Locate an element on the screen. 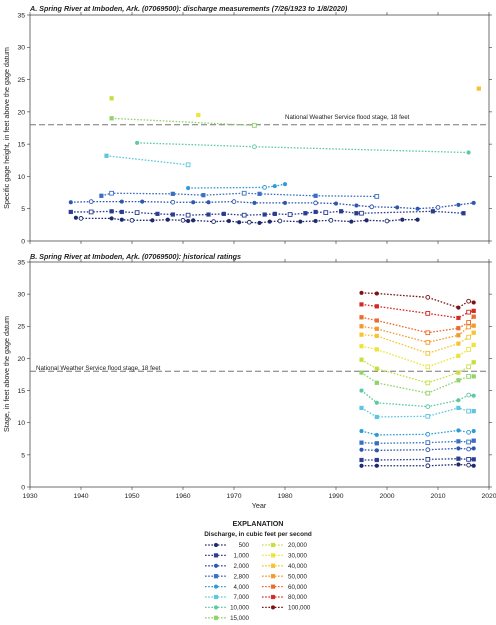 The image size is (496, 625). panel-a-y-tick-label: 35 is located at coordinates (21, 15).